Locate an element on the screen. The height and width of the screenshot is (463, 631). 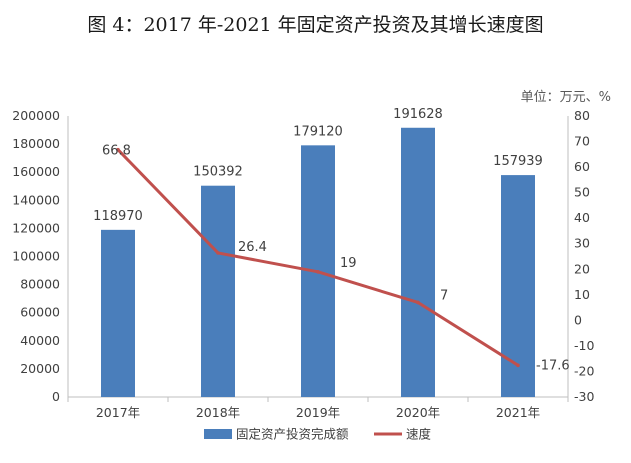
bar-data-label: 179120 is located at coordinates (318, 131).